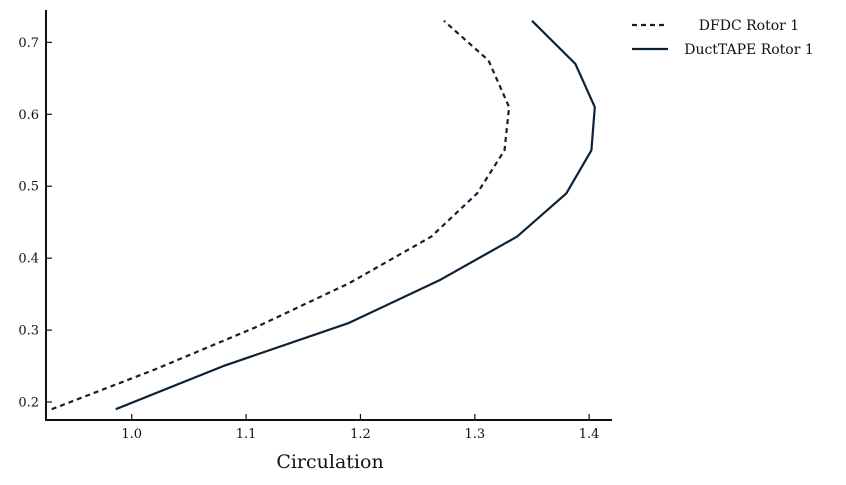 This screenshot has width=846, height=485. I want to click on x-tick-label: 1.0, so click(131, 434).